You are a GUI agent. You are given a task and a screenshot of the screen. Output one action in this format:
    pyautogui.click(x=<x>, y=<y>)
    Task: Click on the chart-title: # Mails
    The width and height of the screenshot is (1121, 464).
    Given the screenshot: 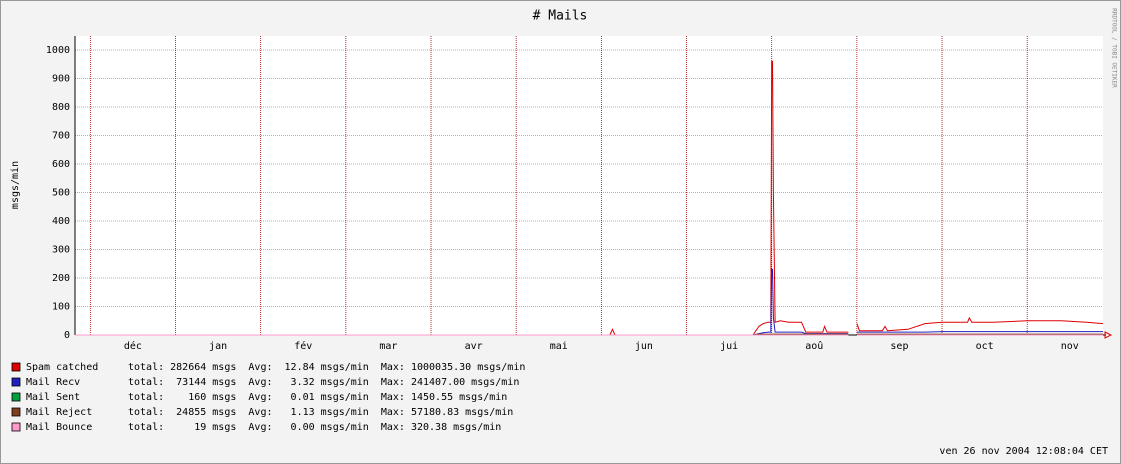 What is the action you would take?
    pyautogui.click(x=560, y=16)
    